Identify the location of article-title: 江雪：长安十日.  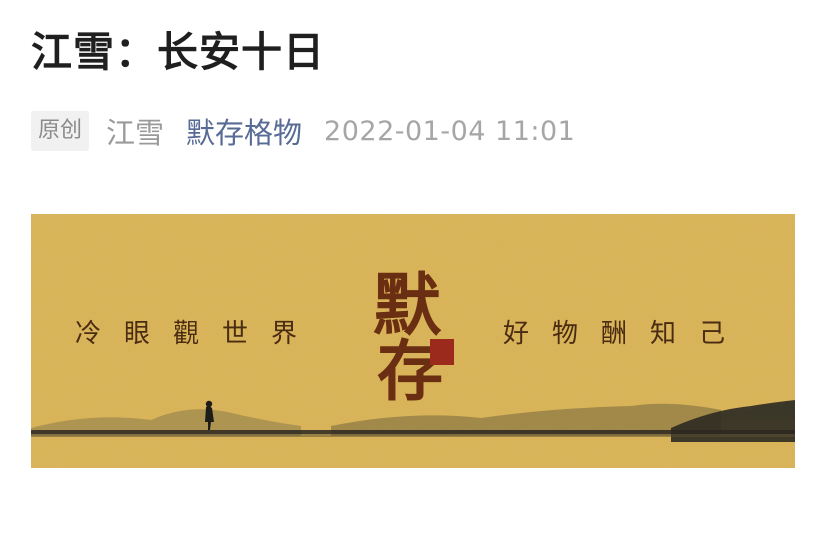
(178, 52).